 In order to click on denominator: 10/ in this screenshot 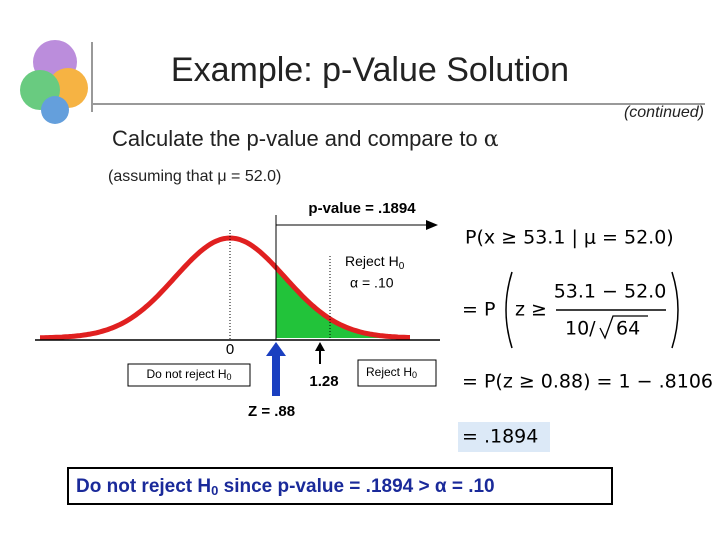, I will do `click(580, 329)`.